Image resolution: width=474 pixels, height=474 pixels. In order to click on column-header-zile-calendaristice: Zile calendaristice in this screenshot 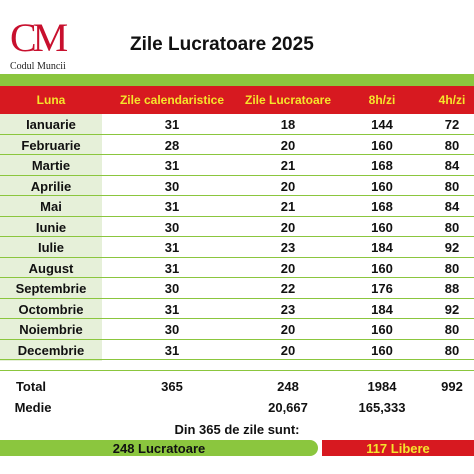, I will do `click(172, 99)`.